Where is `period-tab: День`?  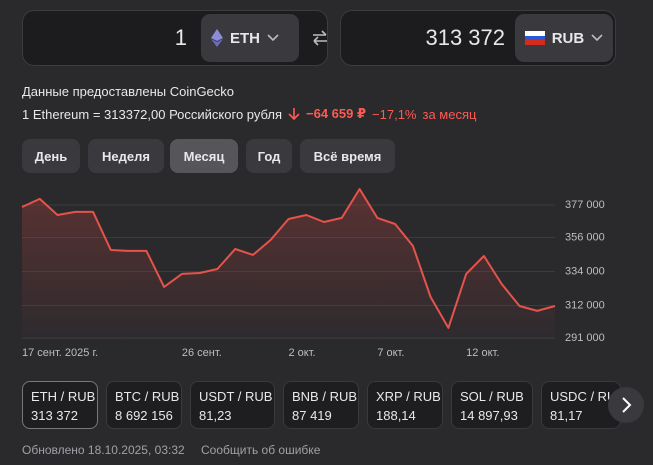 period-tab: День is located at coordinates (51, 156).